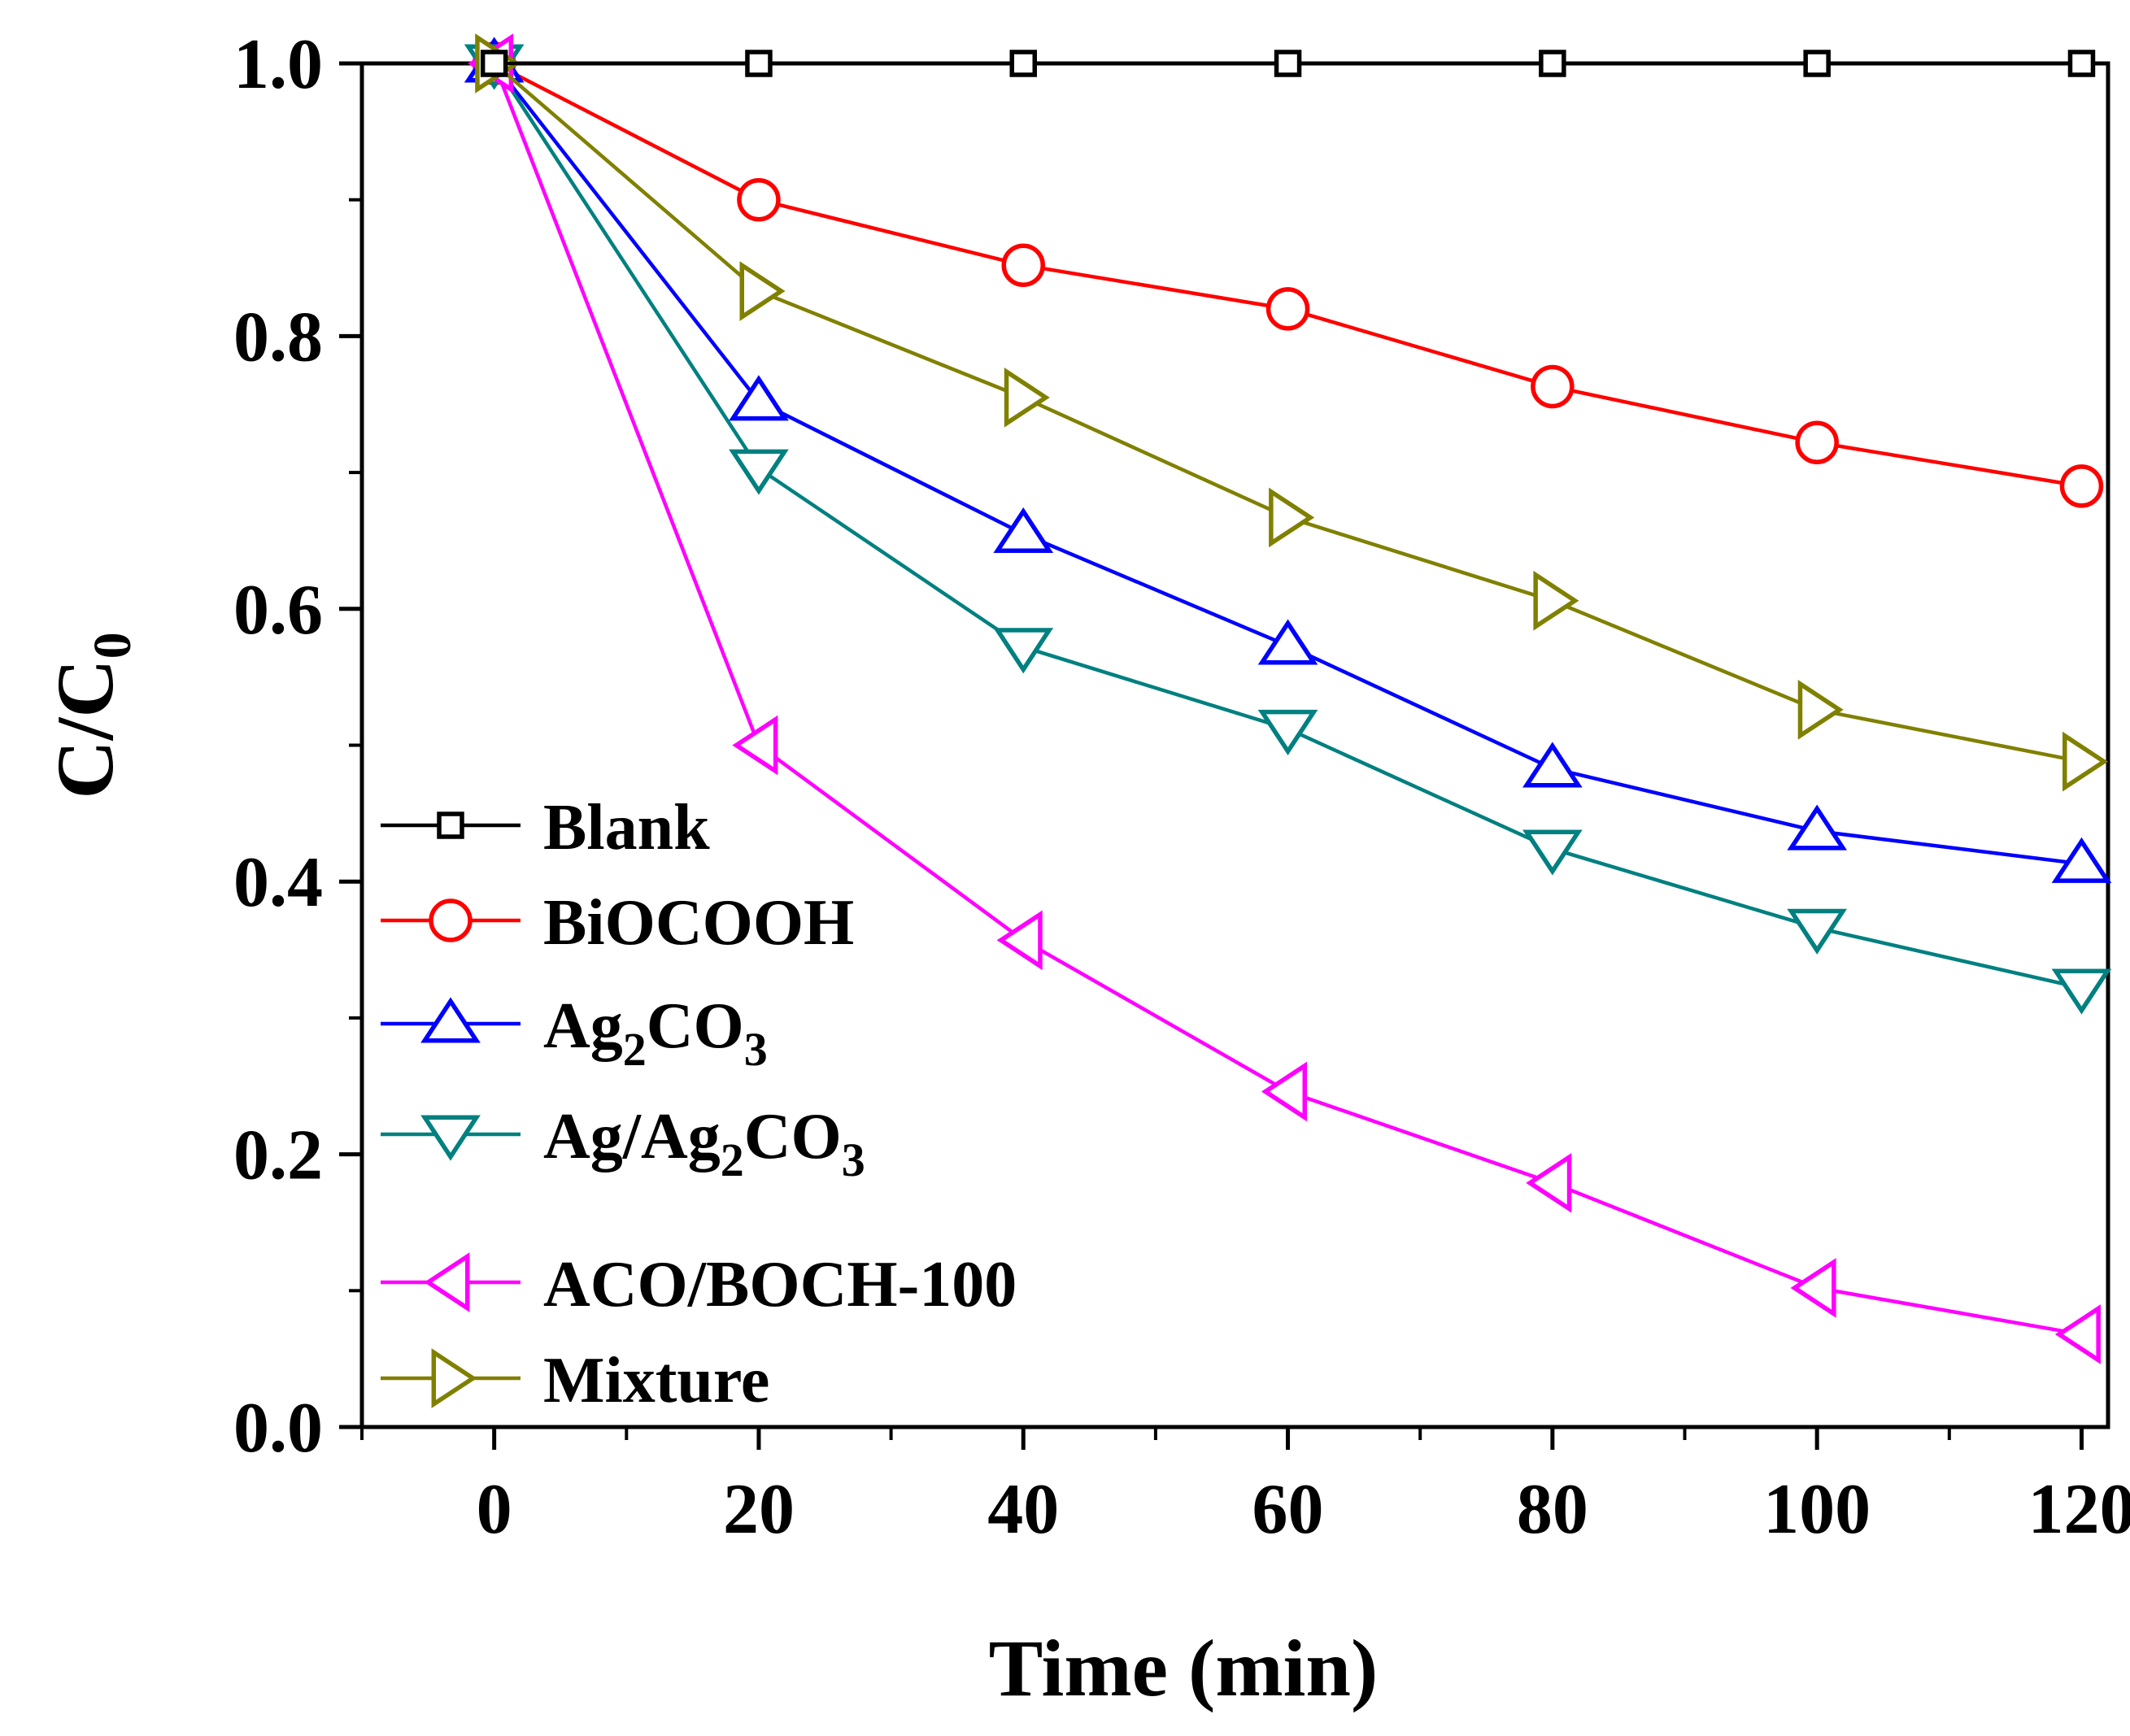  I want to click on legend-text-part: Mixture, so click(656, 1380).